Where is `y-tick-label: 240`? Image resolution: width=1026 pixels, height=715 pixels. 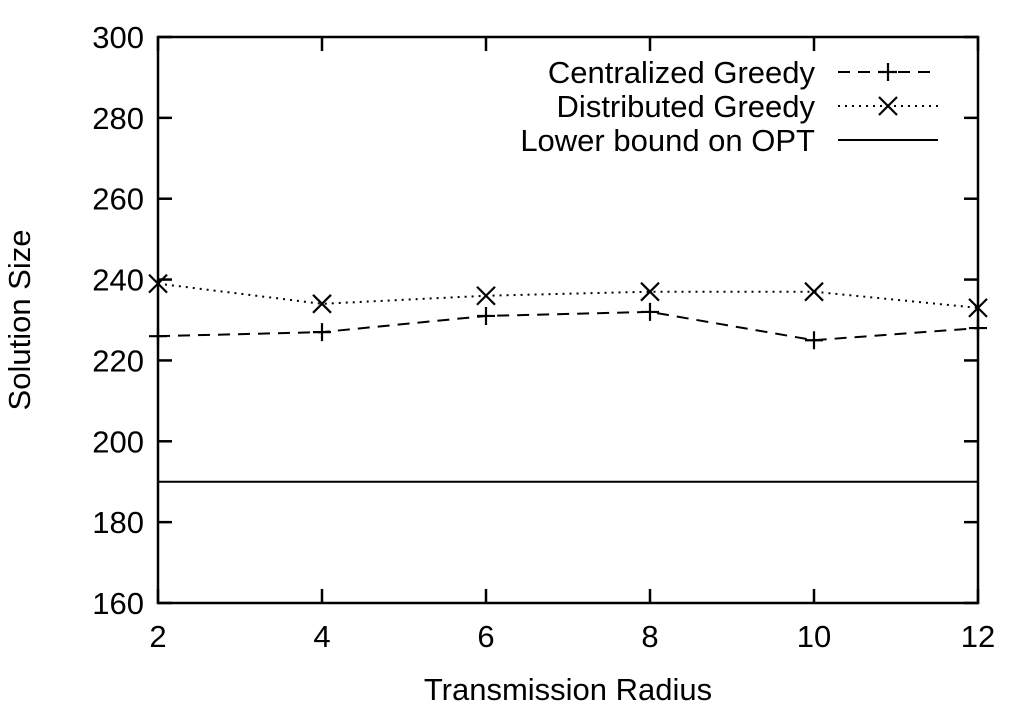 y-tick-label: 240 is located at coordinates (118, 280).